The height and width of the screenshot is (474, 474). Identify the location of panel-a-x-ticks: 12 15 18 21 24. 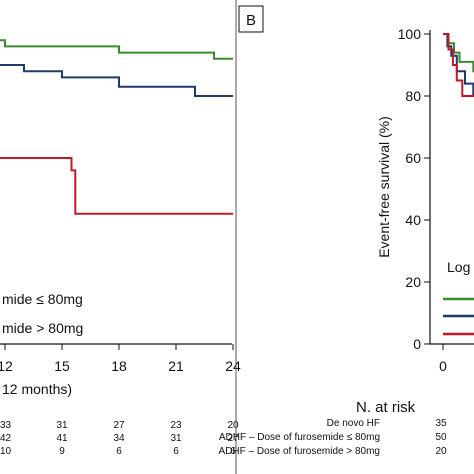
(120, 359).